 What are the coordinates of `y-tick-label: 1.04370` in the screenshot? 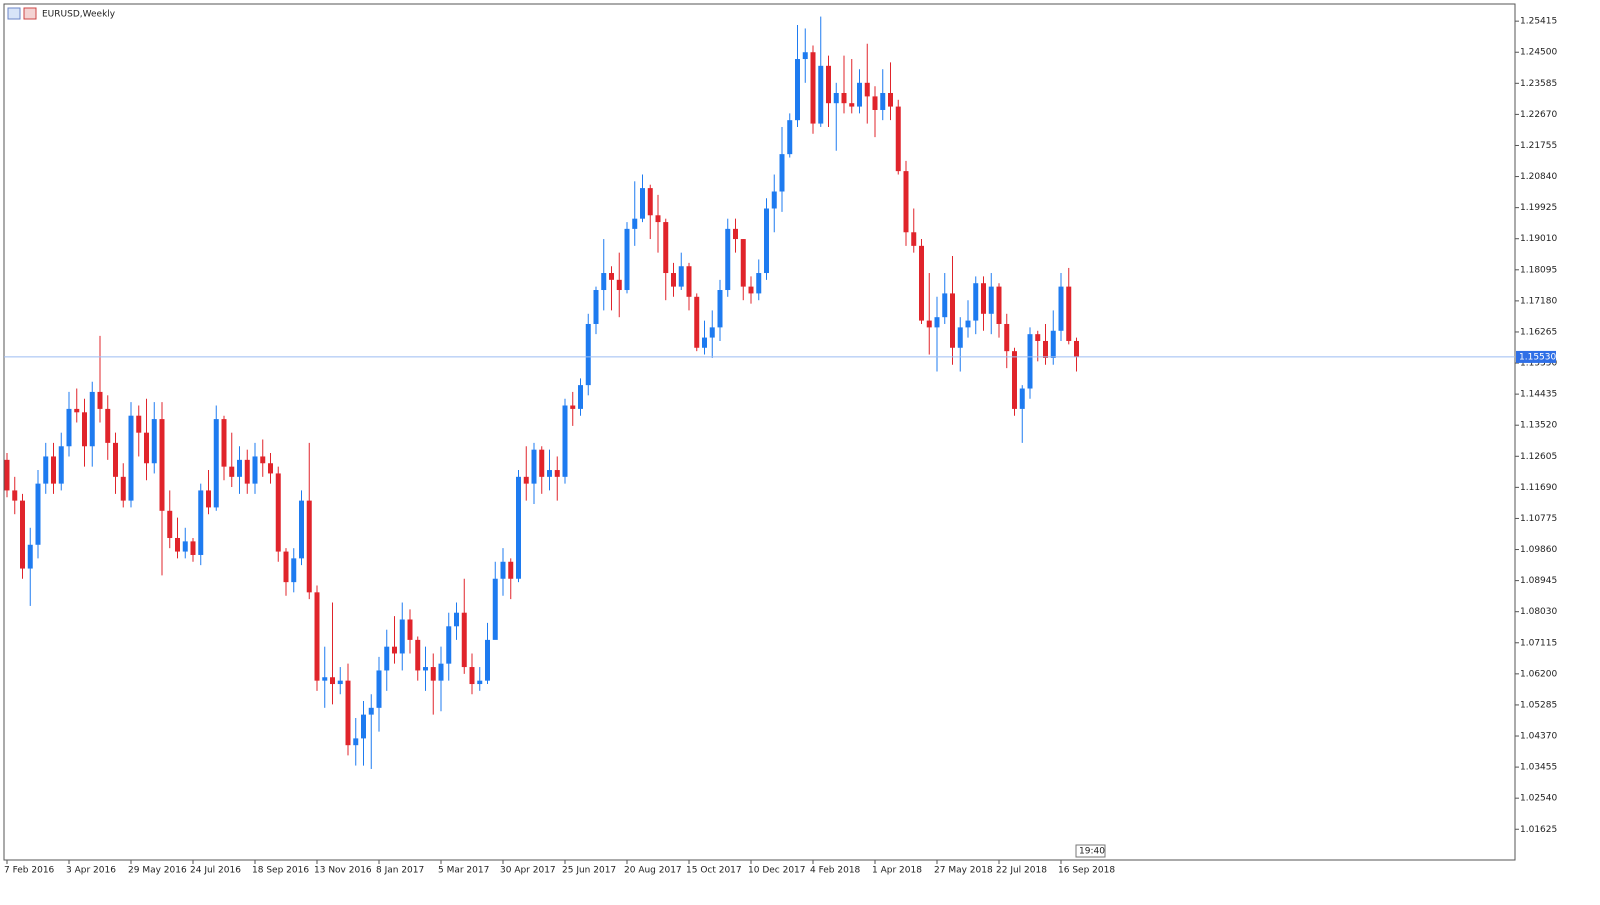 It's located at (1538, 737).